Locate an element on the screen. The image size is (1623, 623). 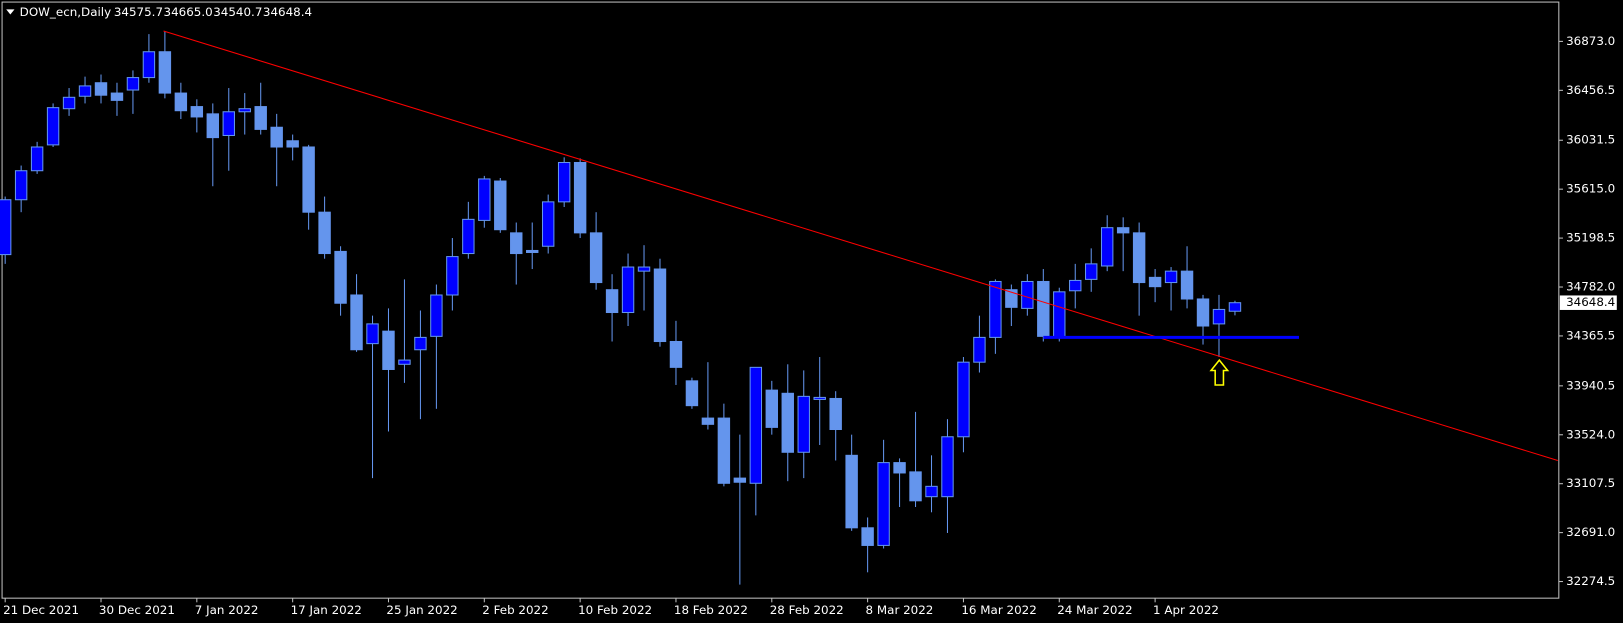
x-tick-label: 16 Mar 2022 is located at coordinates (998, 610).